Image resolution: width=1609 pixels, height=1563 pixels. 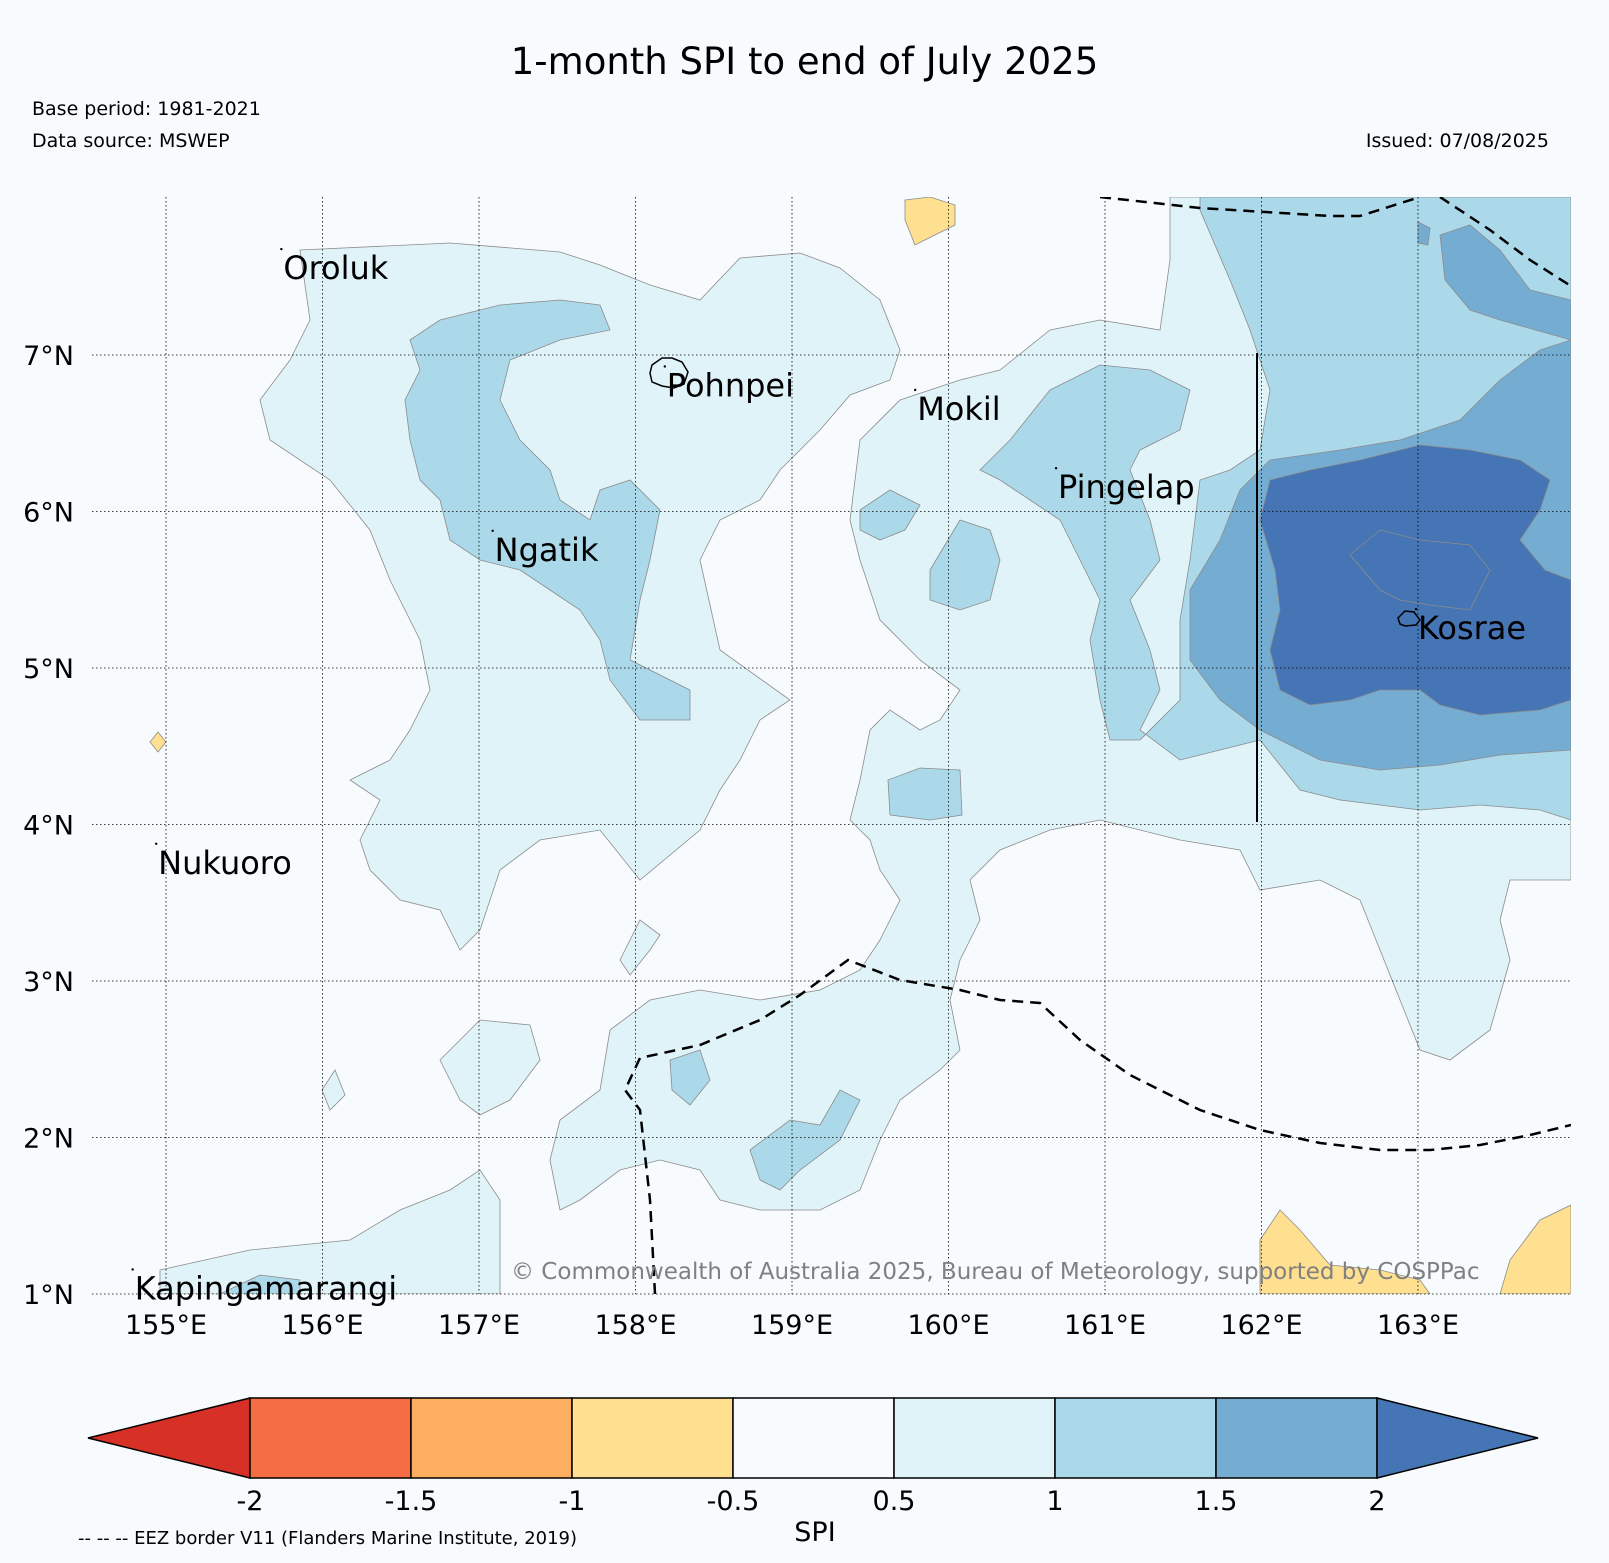 I want to click on spi-region-dry-se1, so click(x=1345, y=1251).